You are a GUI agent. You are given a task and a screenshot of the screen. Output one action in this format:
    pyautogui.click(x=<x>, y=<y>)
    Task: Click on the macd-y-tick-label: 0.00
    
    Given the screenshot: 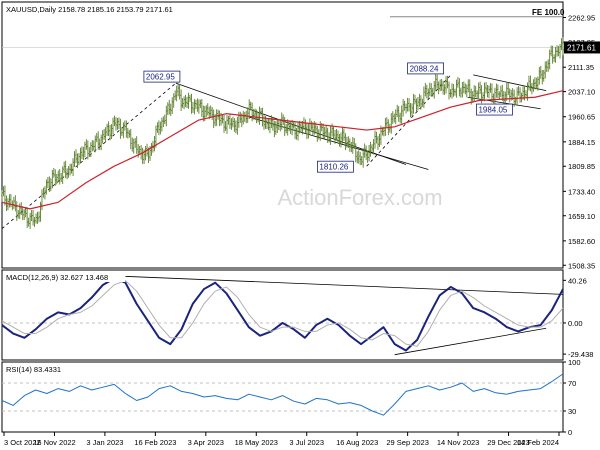 What is the action you would take?
    pyautogui.click(x=575, y=323)
    